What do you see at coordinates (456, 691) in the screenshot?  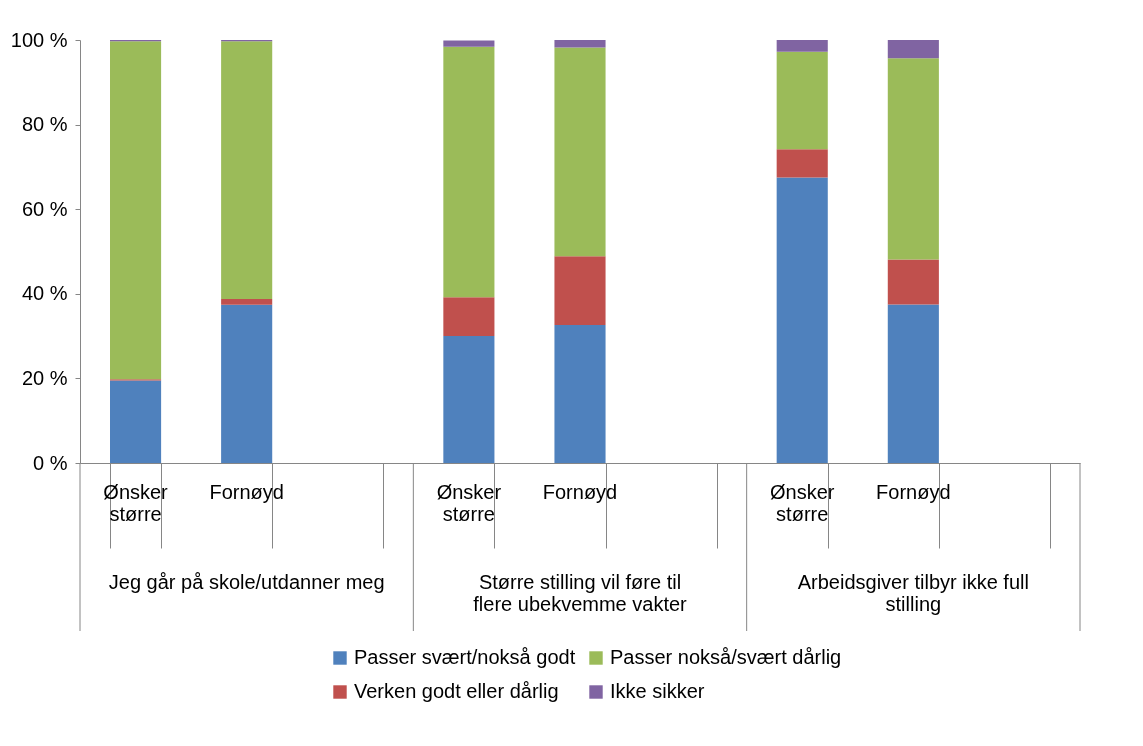 I see `legend-label: Verken godt eller dårlig` at bounding box center [456, 691].